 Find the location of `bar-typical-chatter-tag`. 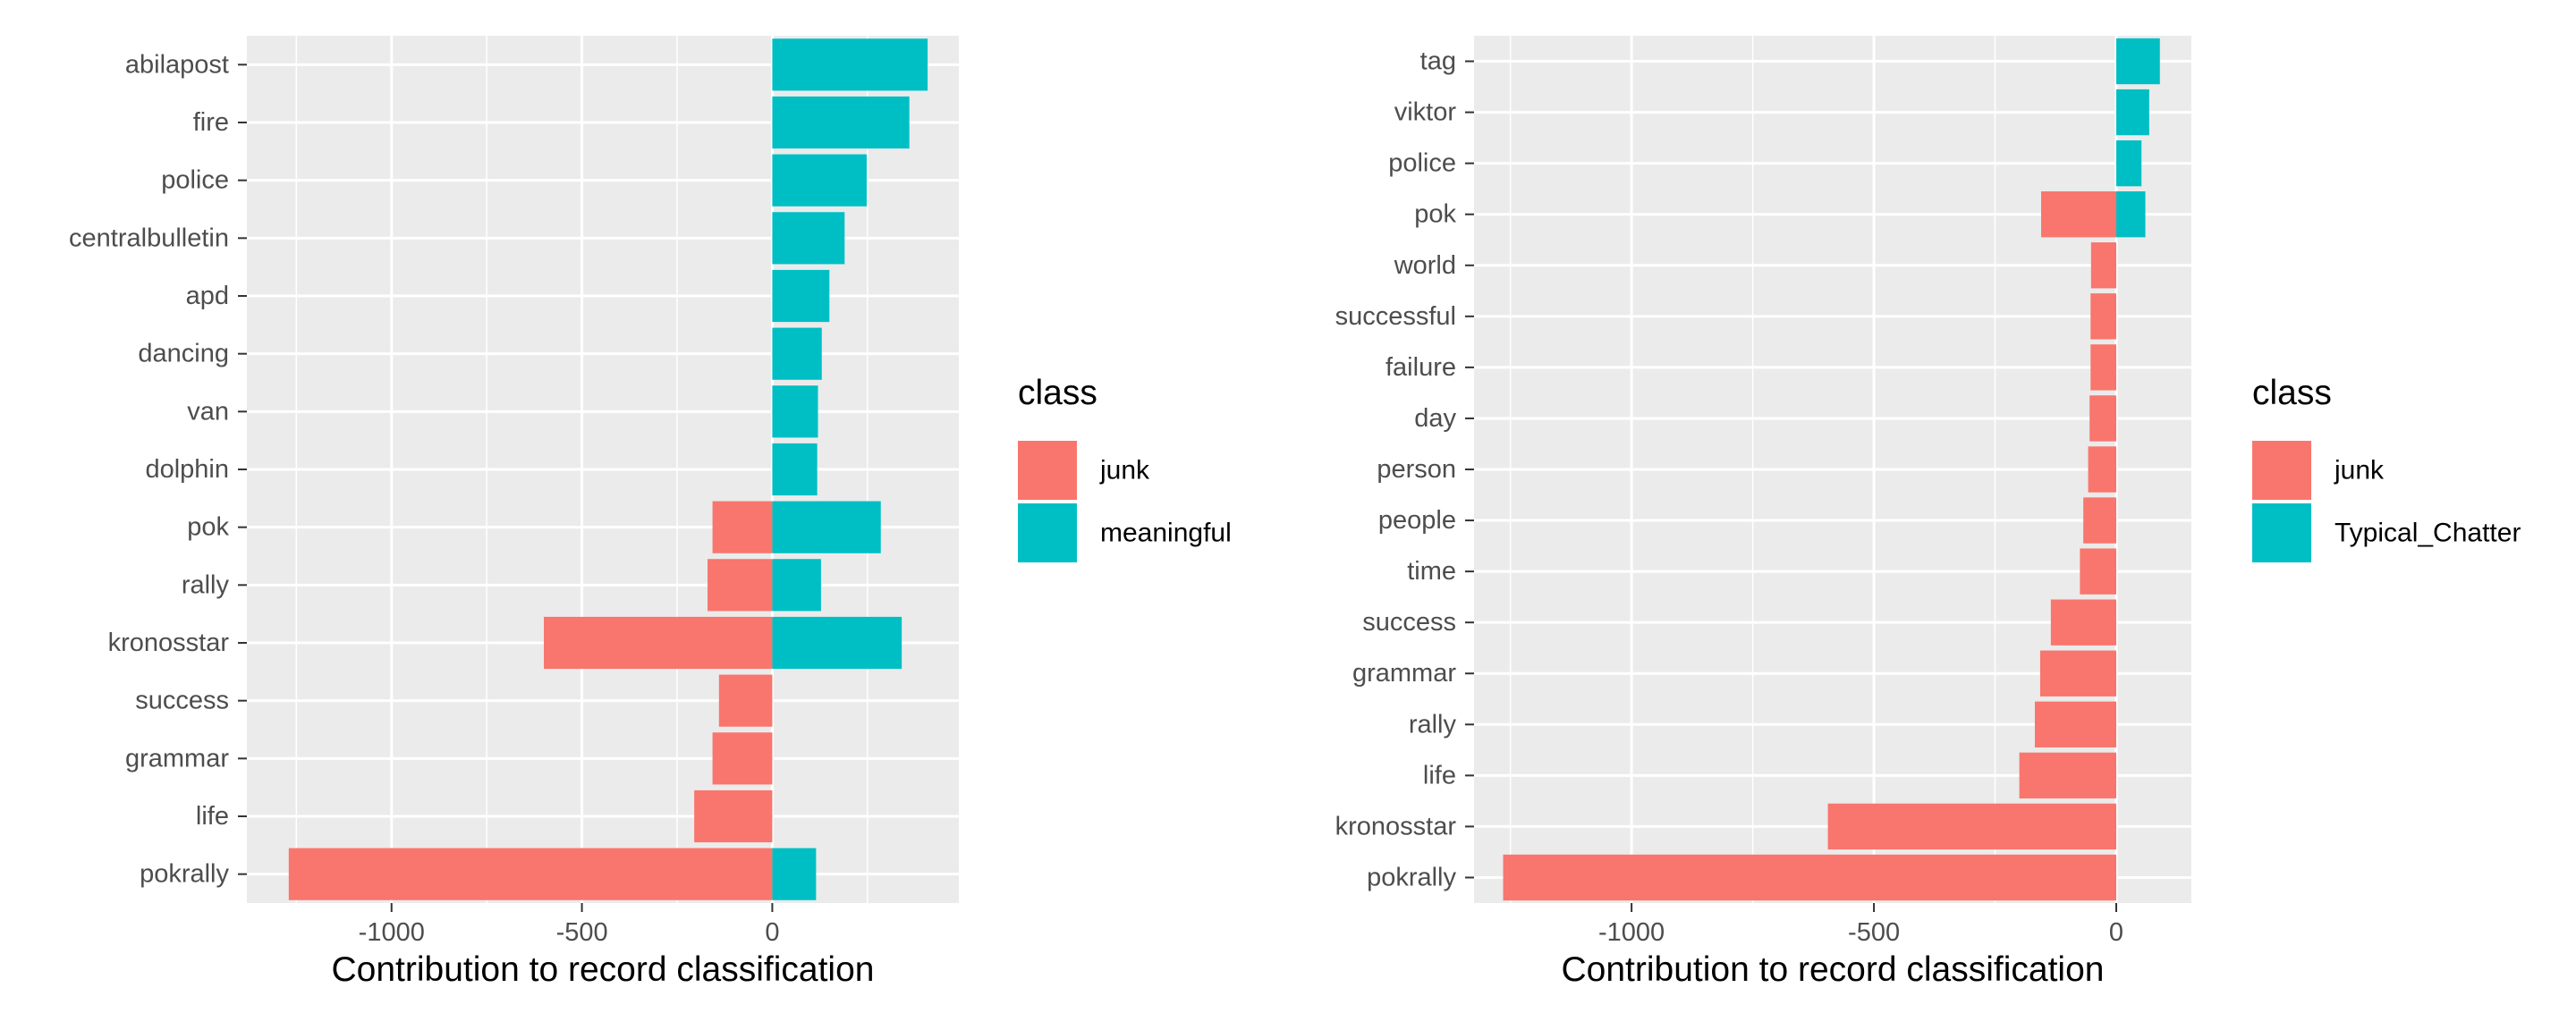

bar-typical-chatter-tag is located at coordinates (2138, 61).